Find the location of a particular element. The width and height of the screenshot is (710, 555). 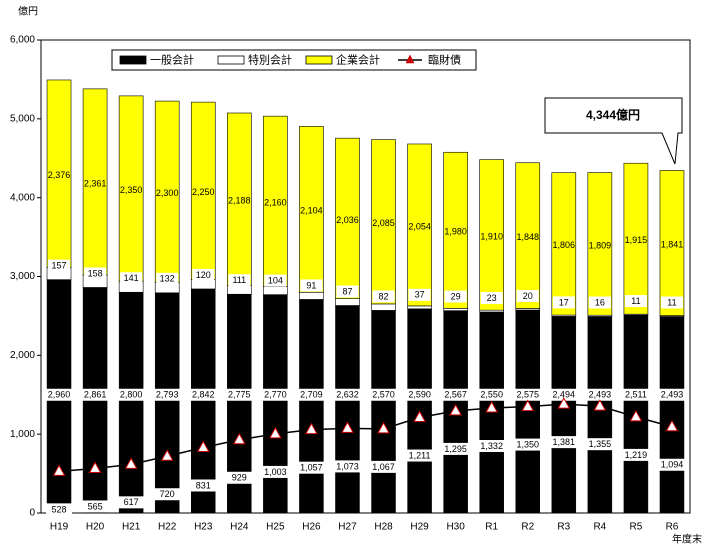

label-corporate: 2,188 is located at coordinates (239, 201).